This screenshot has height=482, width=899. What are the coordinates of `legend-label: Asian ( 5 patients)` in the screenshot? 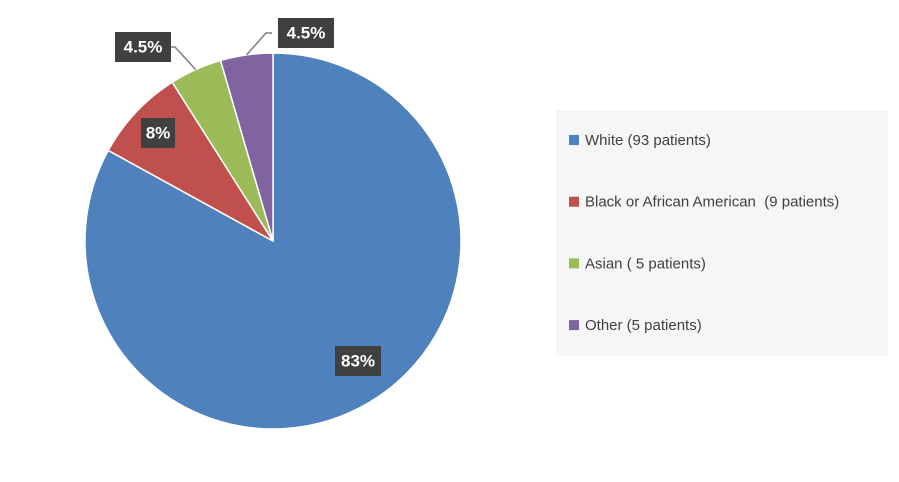 It's located at (645, 263).